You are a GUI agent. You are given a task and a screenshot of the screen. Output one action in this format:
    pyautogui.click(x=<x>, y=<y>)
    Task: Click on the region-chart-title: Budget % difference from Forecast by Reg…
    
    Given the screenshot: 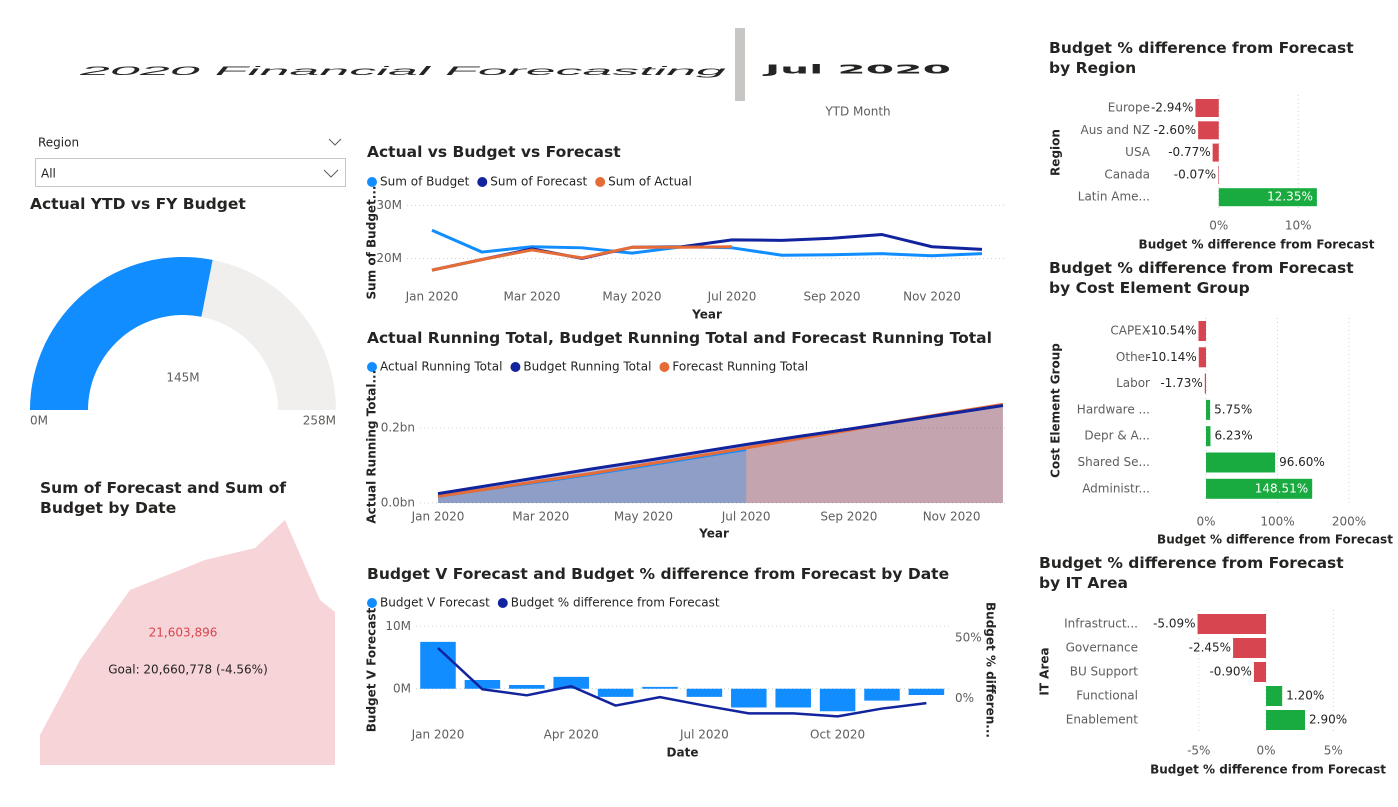 What is the action you would take?
    pyautogui.click(x=1201, y=58)
    